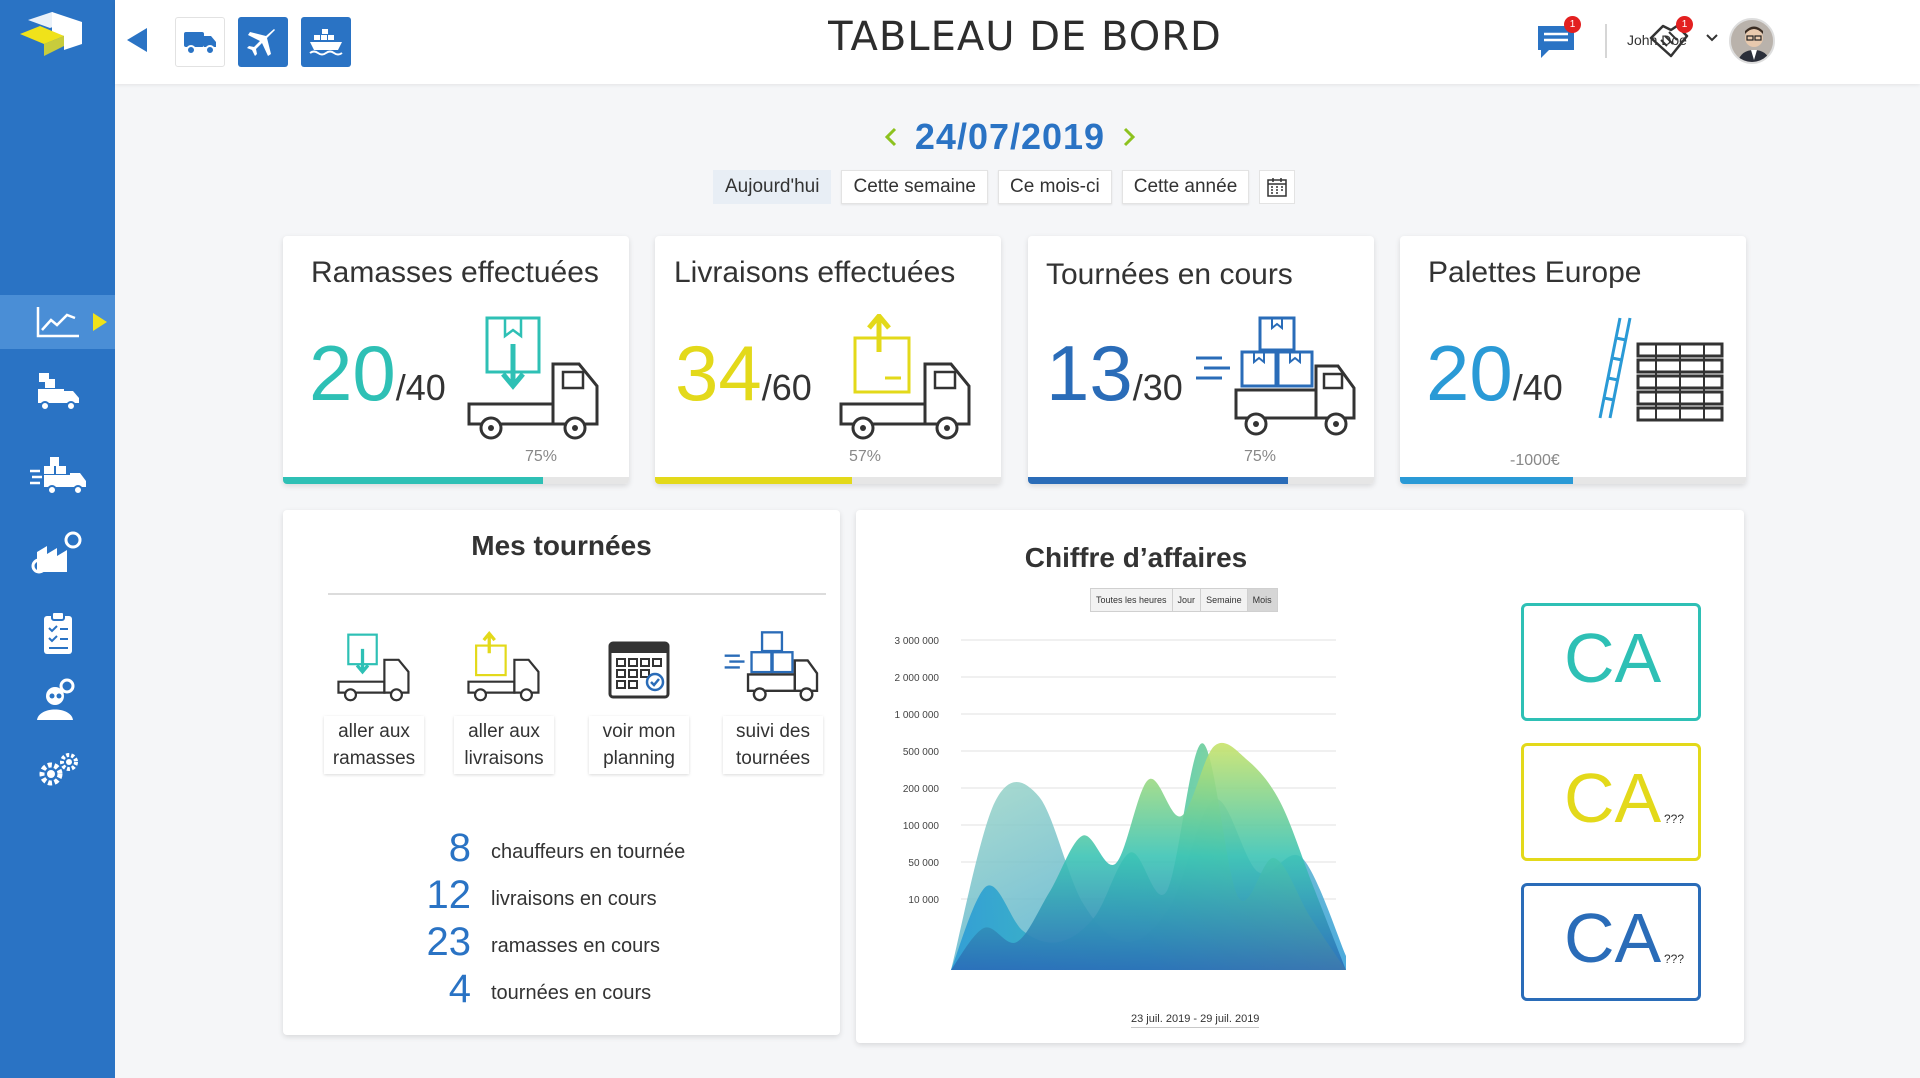 This screenshot has width=1920, height=1078. I want to click on tours-divider, so click(577, 594).